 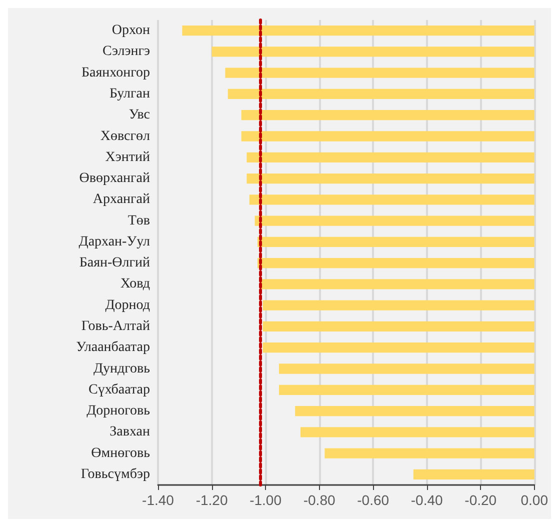 What do you see at coordinates (127, 305) in the screenshot?
I see `y-tick-label: Дорнод` at bounding box center [127, 305].